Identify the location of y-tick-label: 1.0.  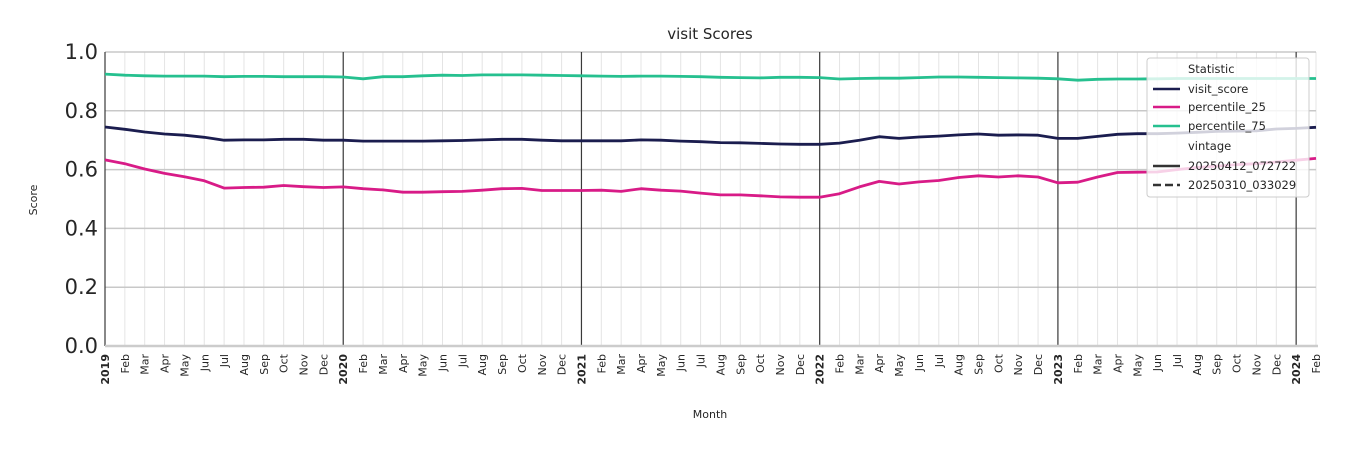
(81, 52).